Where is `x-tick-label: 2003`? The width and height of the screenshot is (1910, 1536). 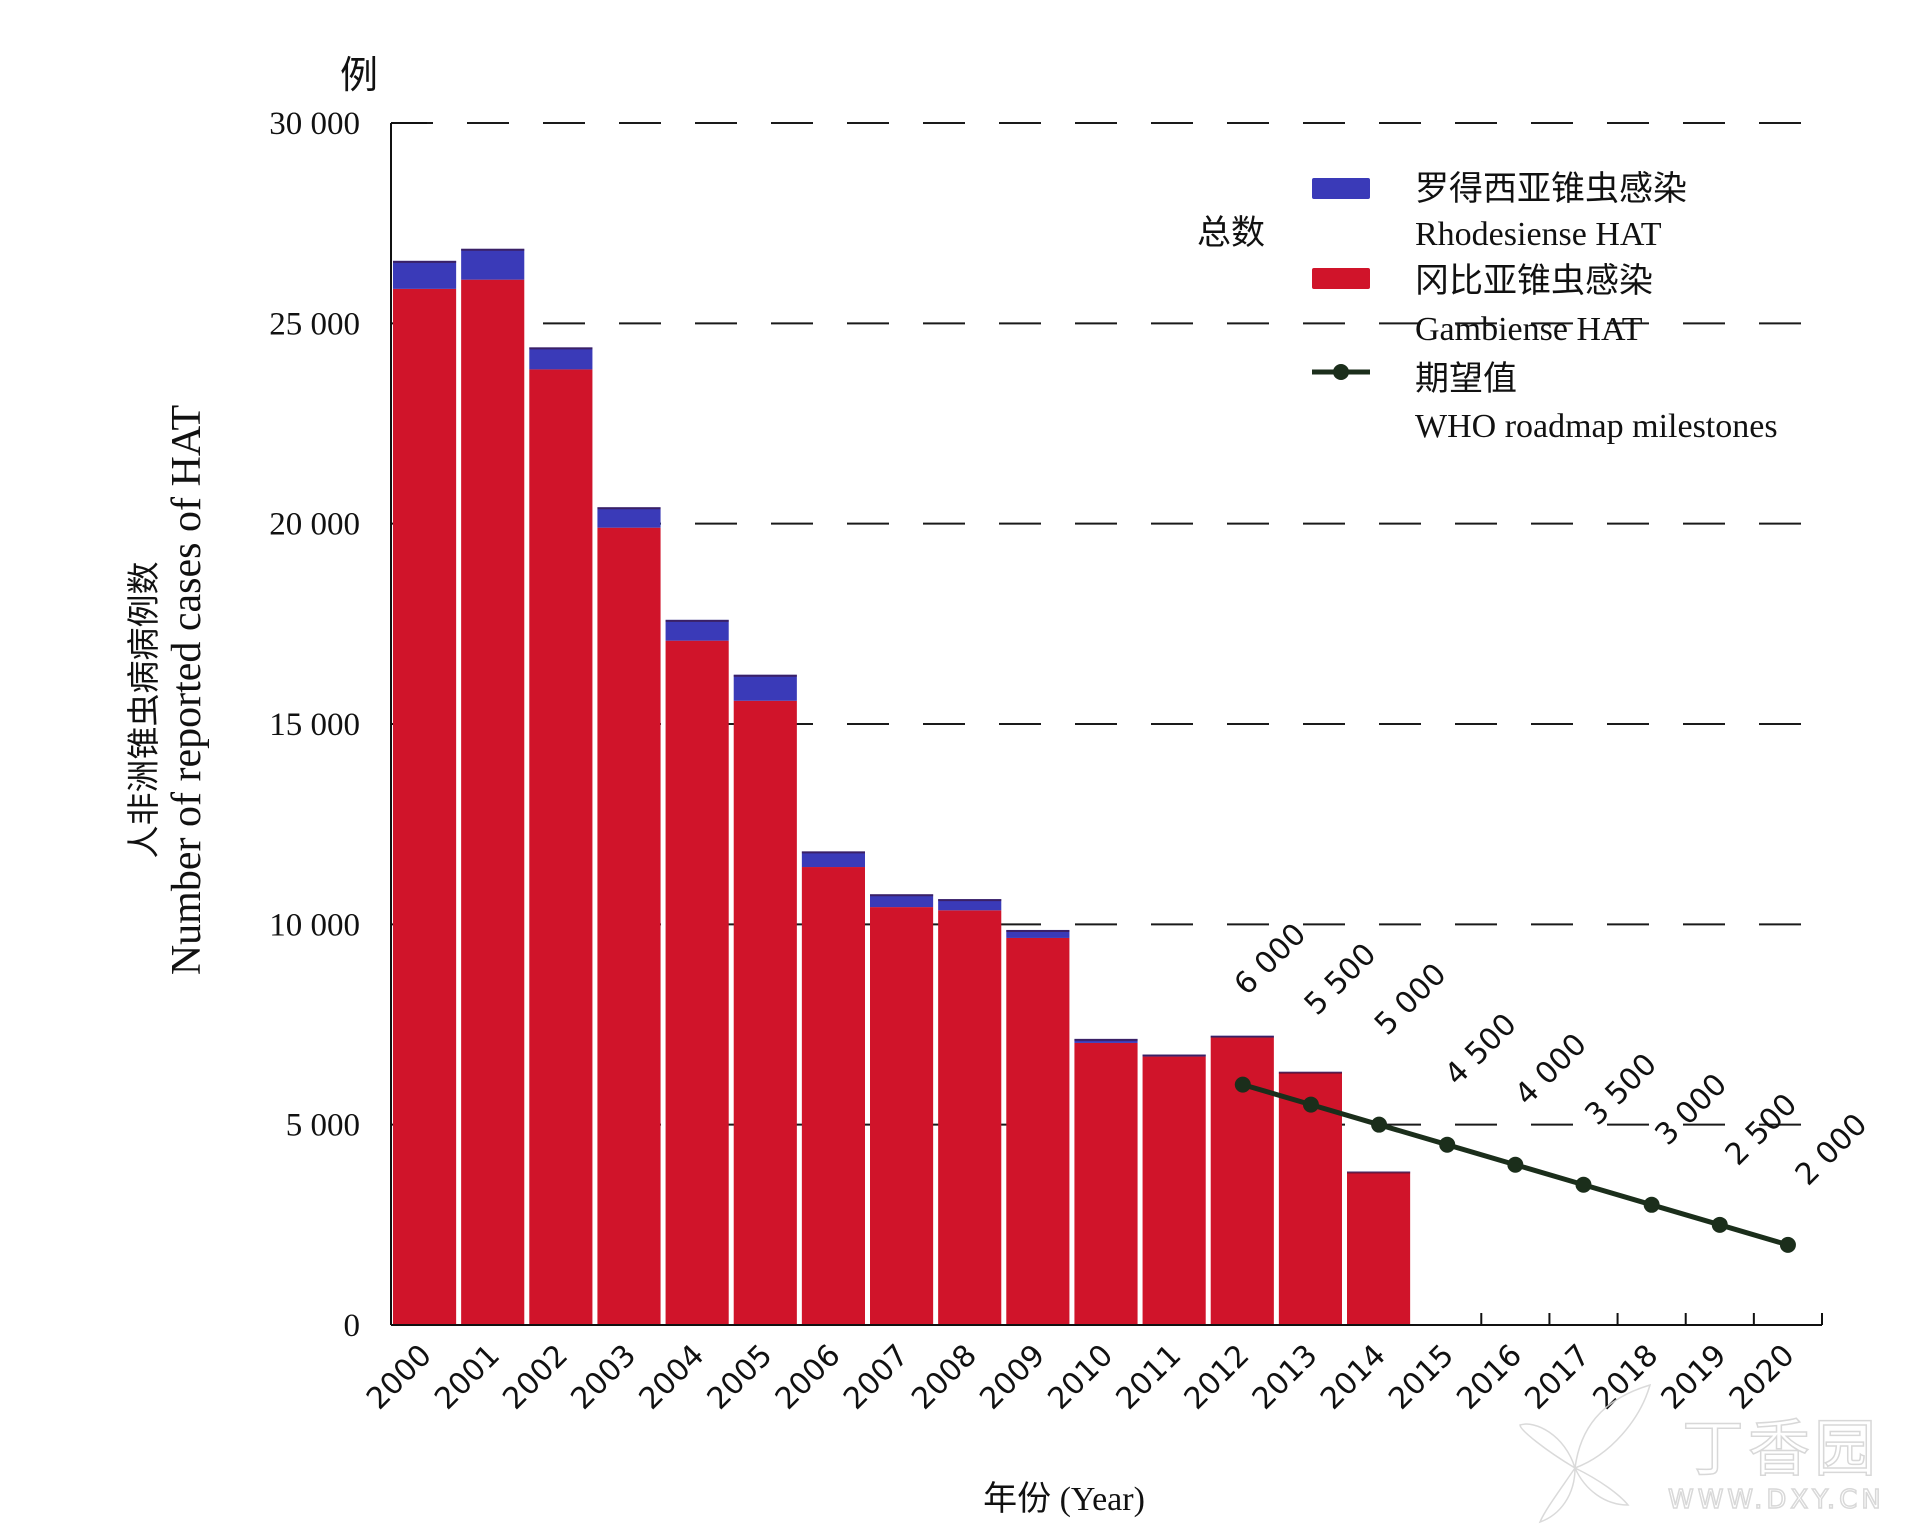
x-tick-label: 2003 is located at coordinates (603, 1377).